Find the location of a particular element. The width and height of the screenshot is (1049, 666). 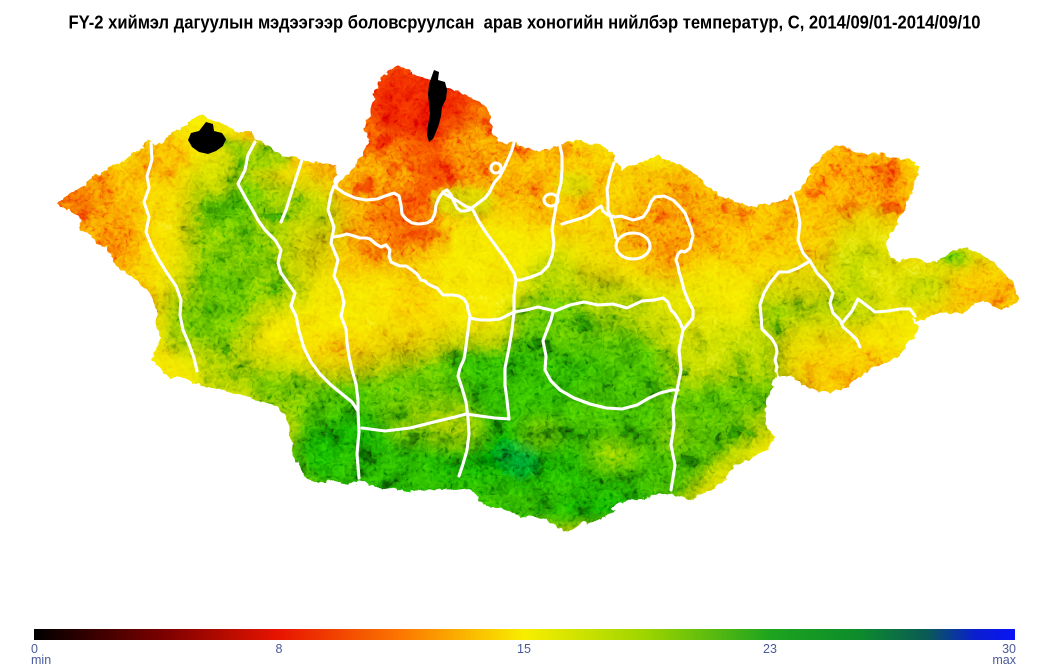

svg-text: 0 is located at coordinates (34, 649).